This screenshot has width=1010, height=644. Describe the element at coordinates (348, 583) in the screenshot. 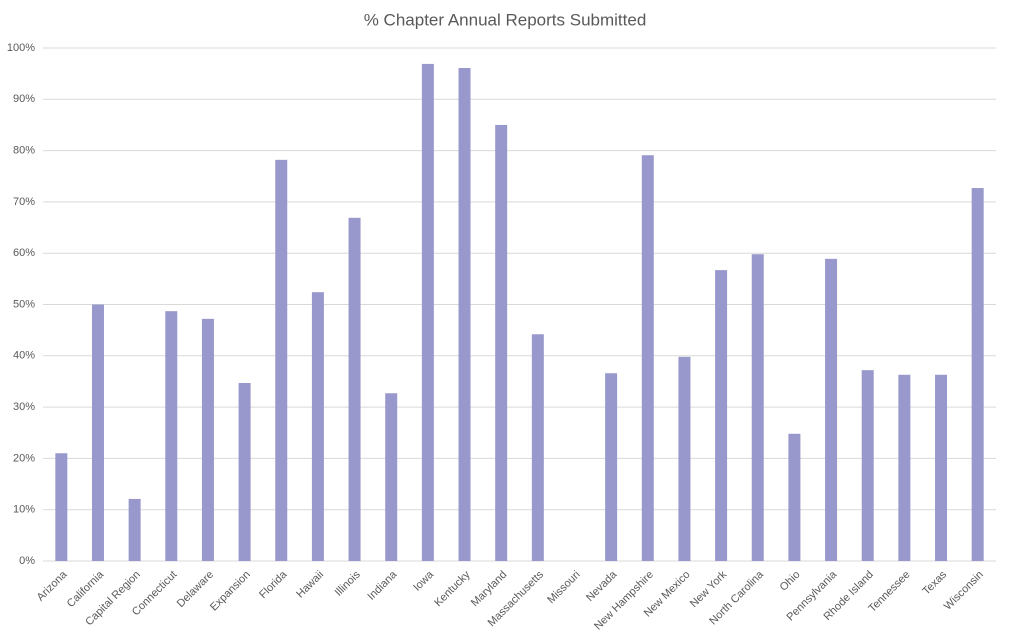

I see `x-tick-label: Illinois` at that location.